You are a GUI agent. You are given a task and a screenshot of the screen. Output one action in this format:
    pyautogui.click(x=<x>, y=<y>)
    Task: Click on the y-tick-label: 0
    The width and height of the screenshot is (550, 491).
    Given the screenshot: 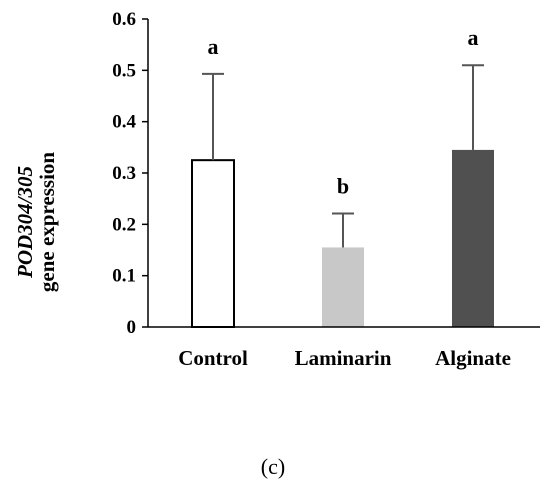 What is the action you would take?
    pyautogui.click(x=132, y=327)
    